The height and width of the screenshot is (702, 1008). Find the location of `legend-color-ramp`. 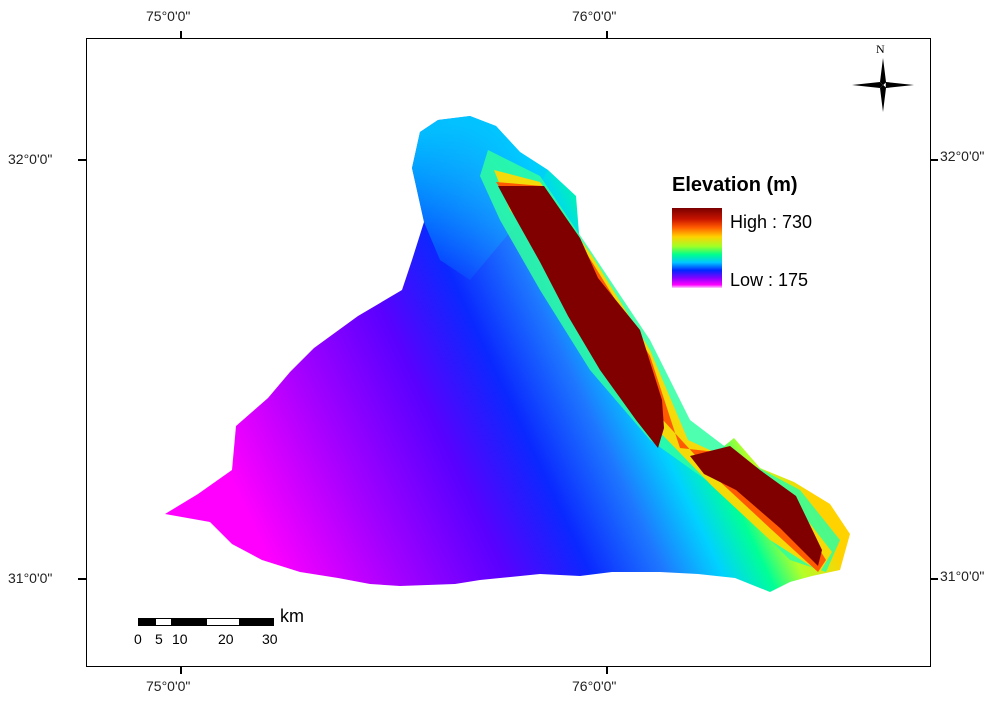

legend-color-ramp is located at coordinates (697, 248).